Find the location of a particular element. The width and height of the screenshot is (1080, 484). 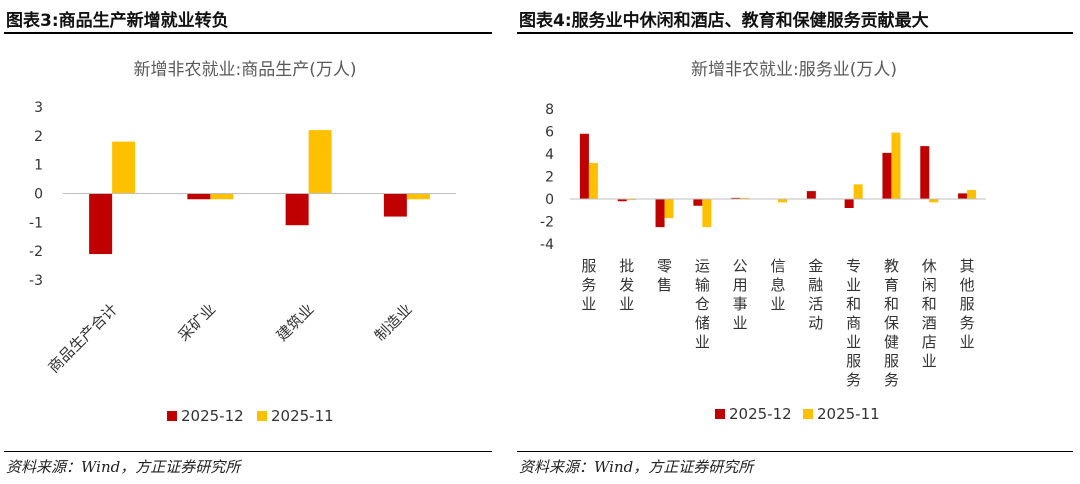

left-legend-label-1: 2025-11 is located at coordinates (302, 416).